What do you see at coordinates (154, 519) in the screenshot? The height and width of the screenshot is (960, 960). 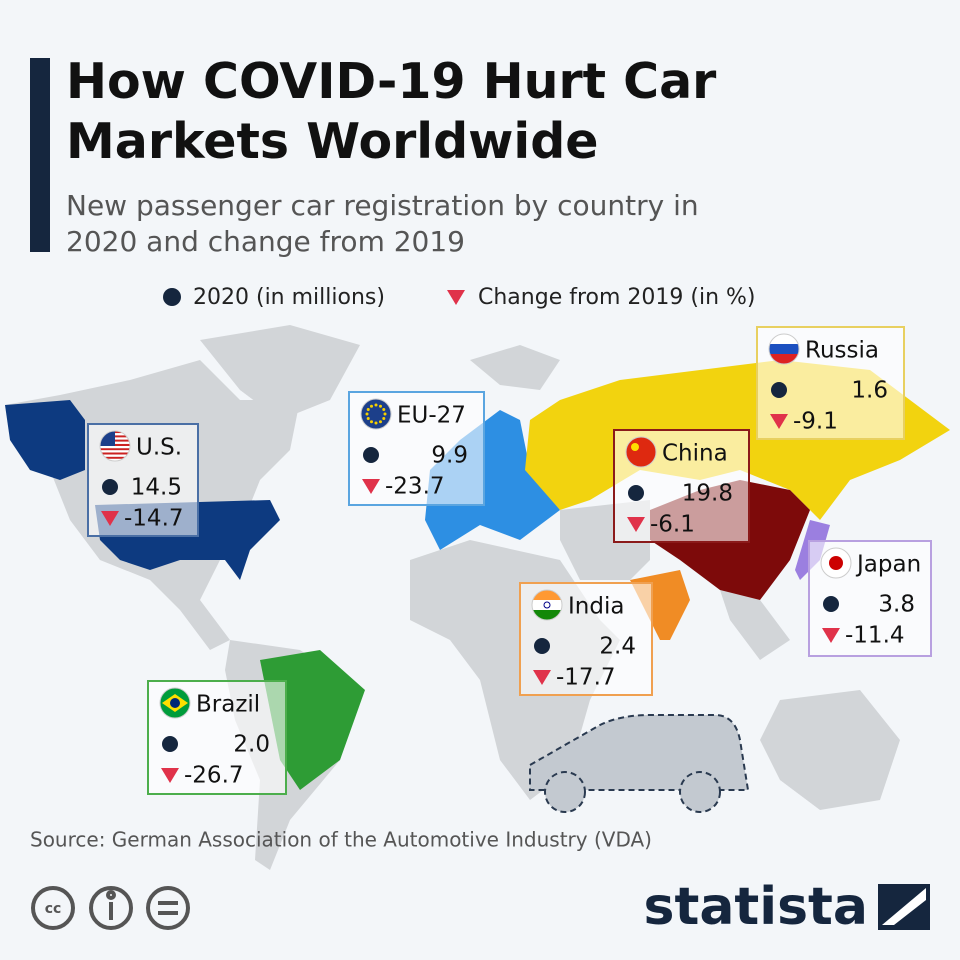 I see `change-value: -14.7` at bounding box center [154, 519].